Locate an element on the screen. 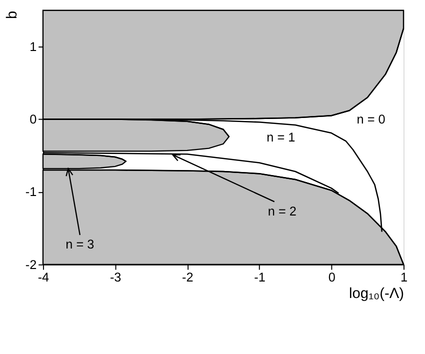  x-tick-label: -2 is located at coordinates (188, 277).